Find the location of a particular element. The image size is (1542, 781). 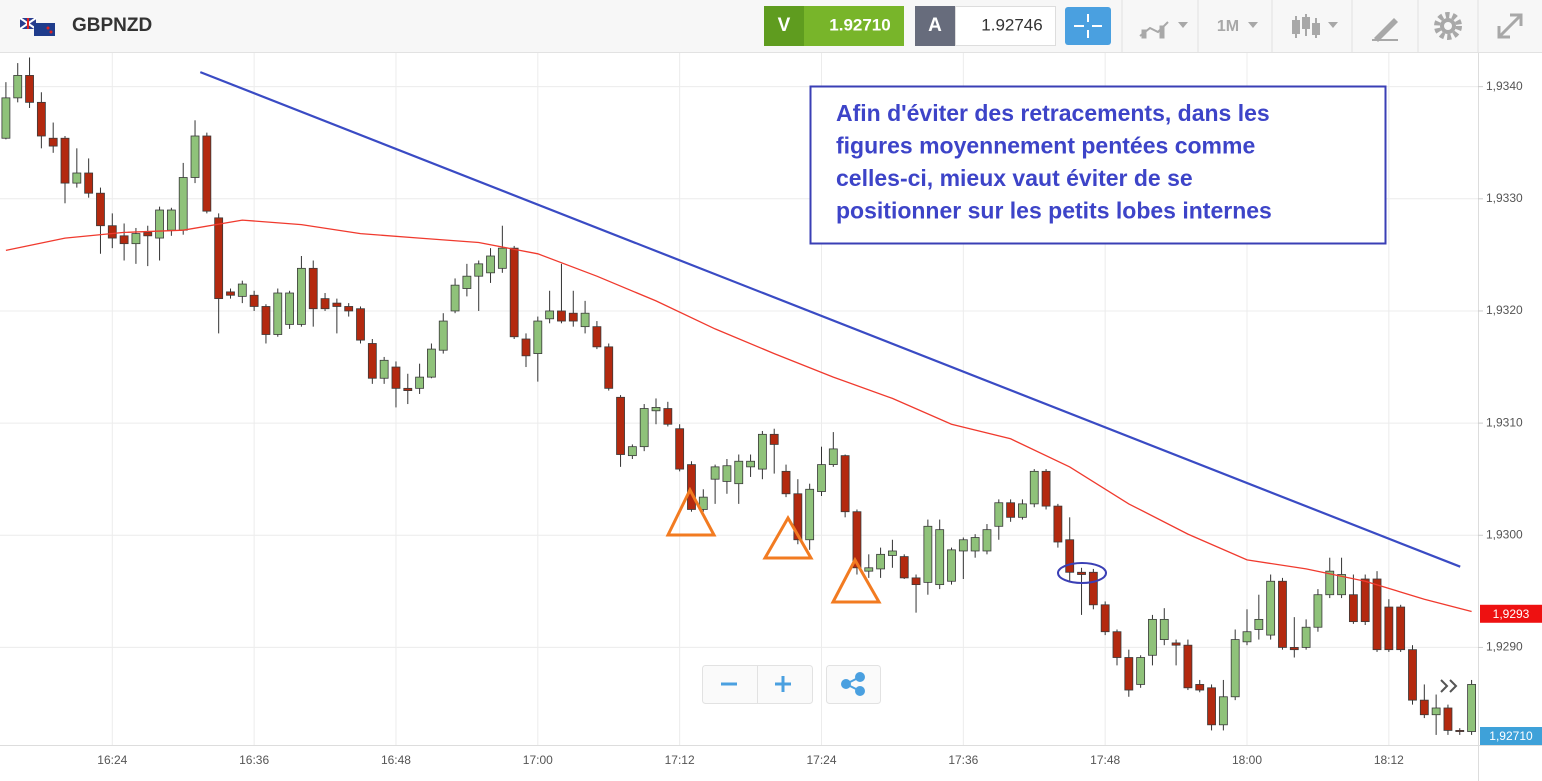

x-tick-label: 17:48 is located at coordinates (1105, 760).